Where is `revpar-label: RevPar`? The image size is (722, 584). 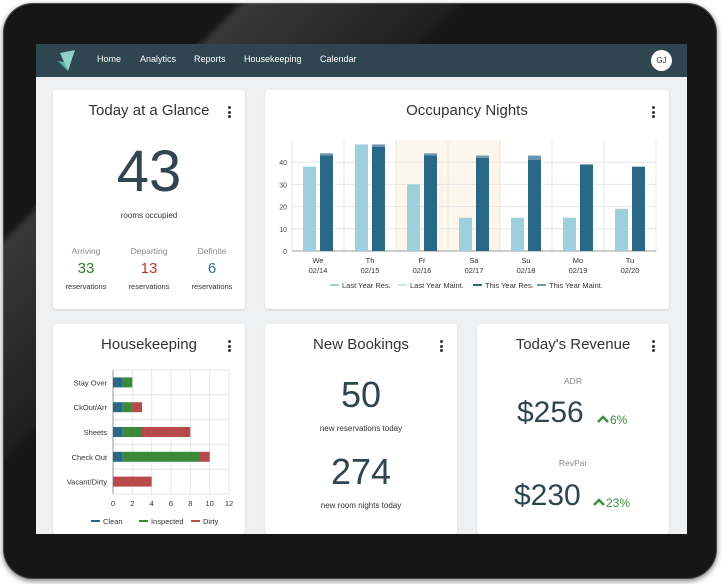 revpar-label: RevPar is located at coordinates (573, 463).